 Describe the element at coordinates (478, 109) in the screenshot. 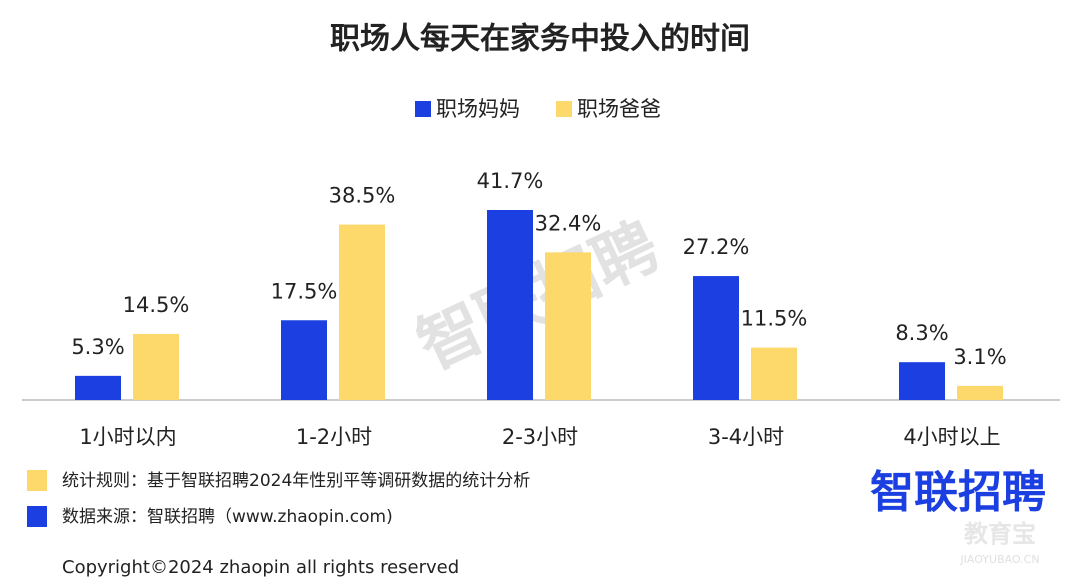

I see `legend-label: 职场妈妈` at that location.